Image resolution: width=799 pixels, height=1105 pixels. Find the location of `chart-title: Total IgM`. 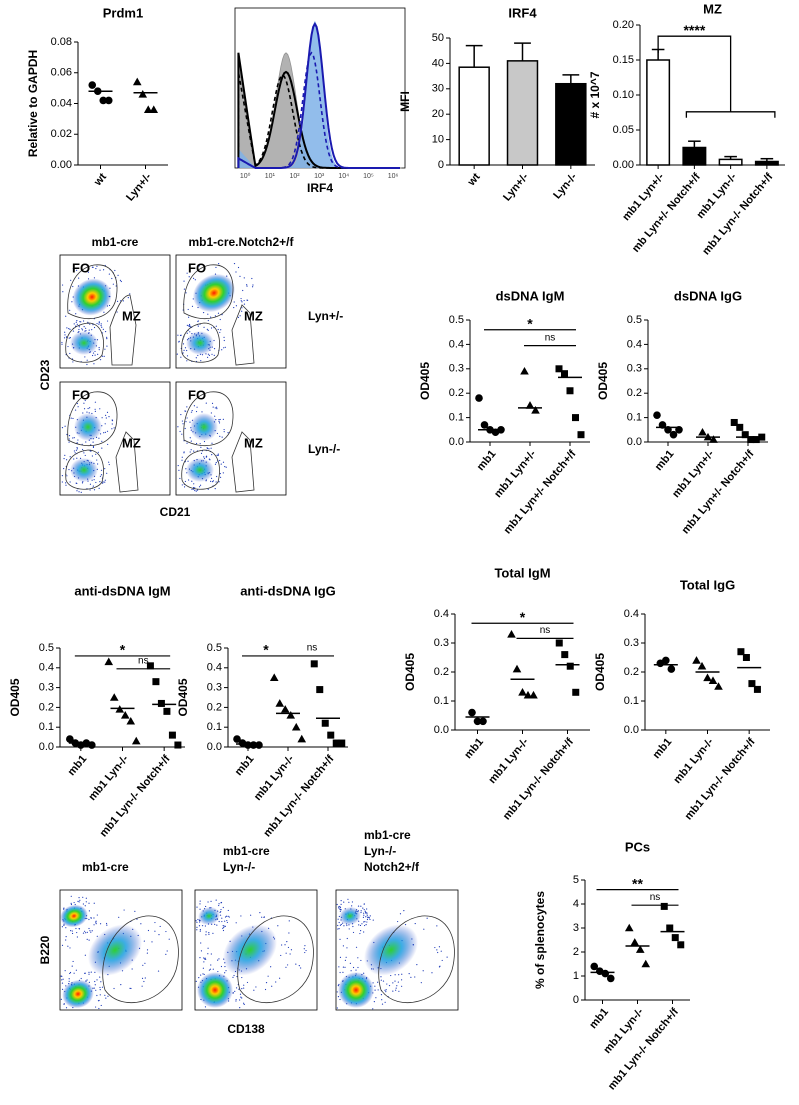

chart-title: Total IgM is located at coordinates (522, 572).